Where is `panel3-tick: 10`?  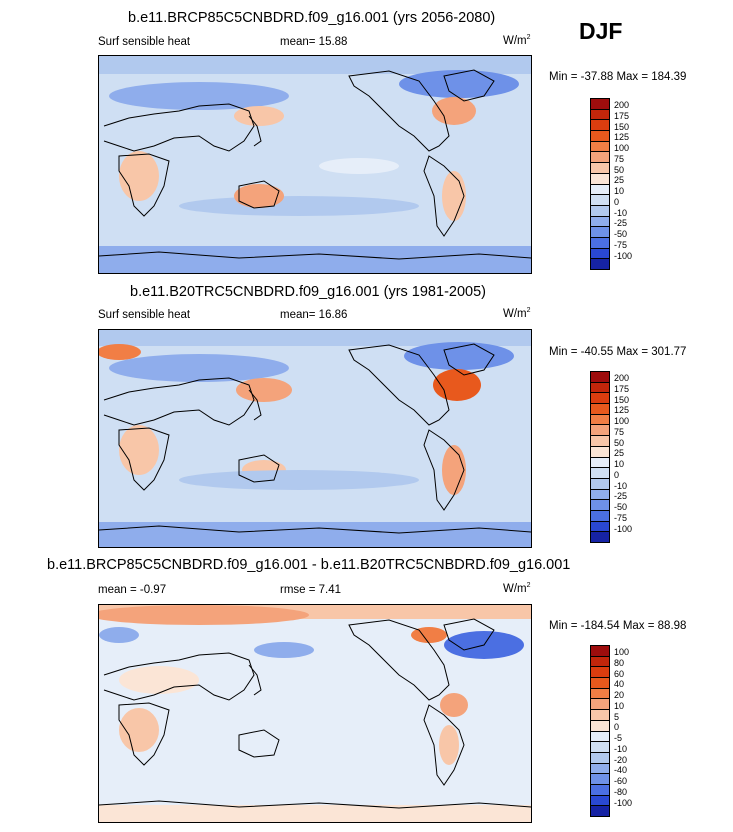 panel3-tick: 10 is located at coordinates (619, 706).